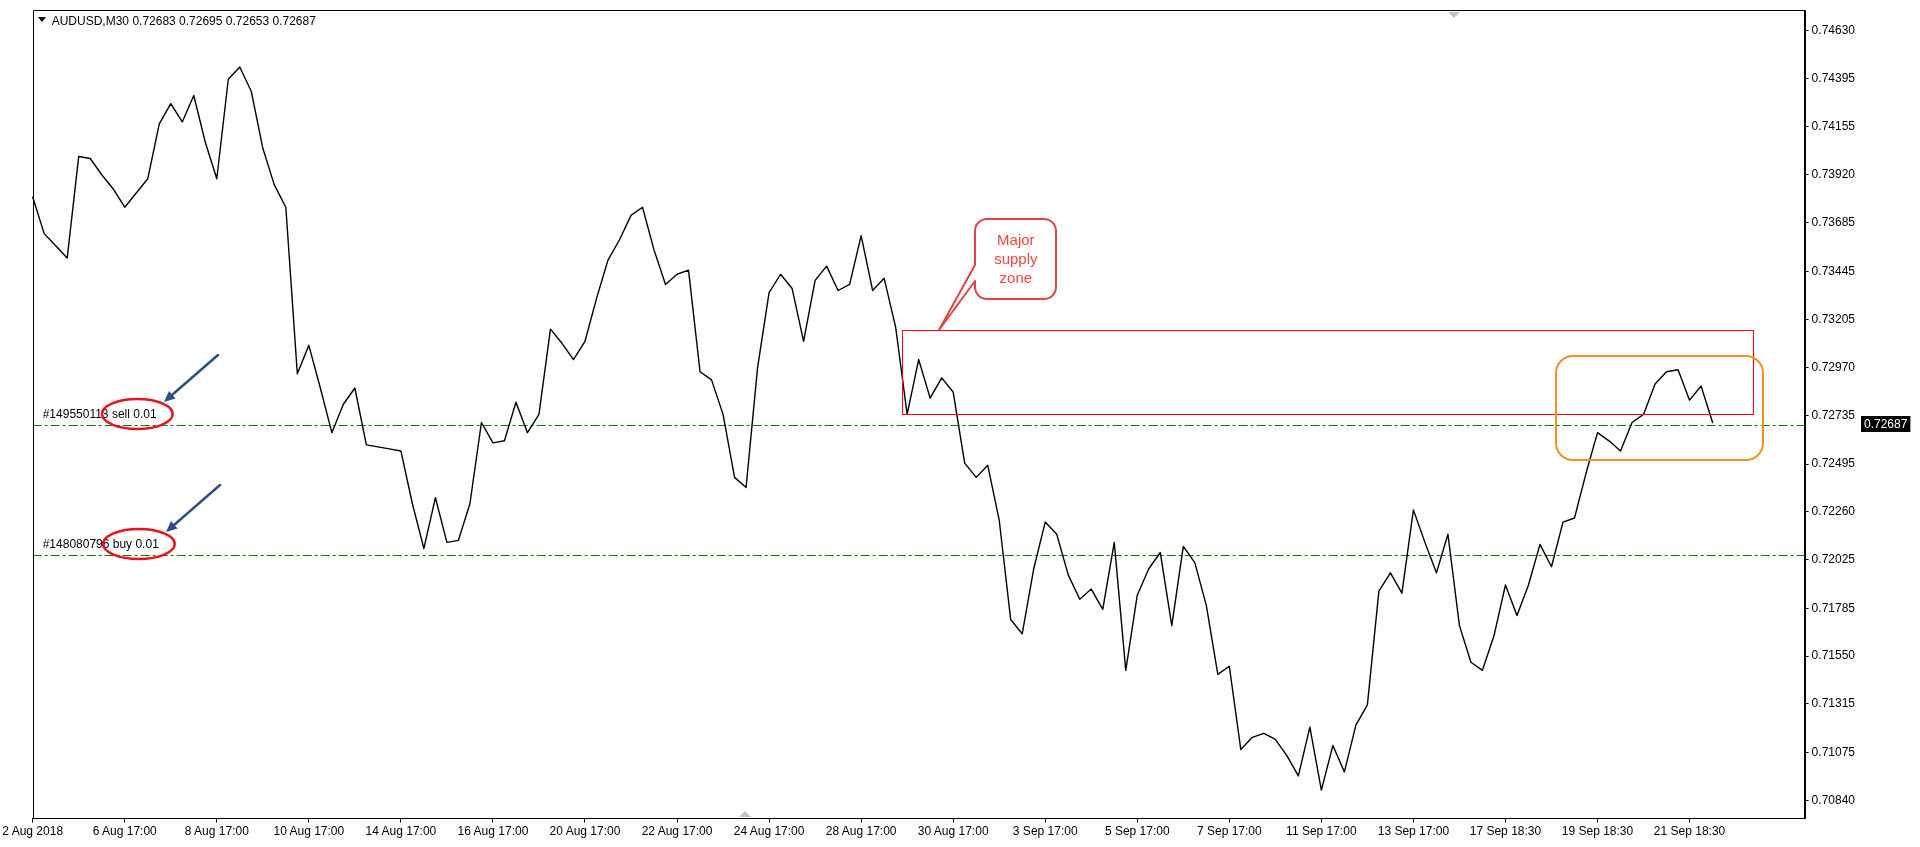  I want to click on x-tick-label: 13 Sep 17:00, so click(1413, 831).